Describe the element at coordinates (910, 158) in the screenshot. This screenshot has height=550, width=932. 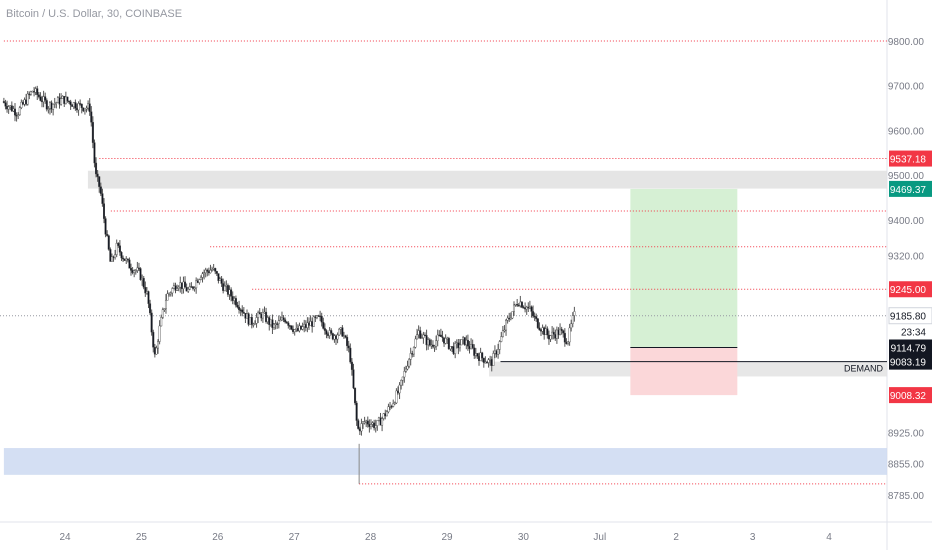
I see `price-tag-9537.18` at that location.